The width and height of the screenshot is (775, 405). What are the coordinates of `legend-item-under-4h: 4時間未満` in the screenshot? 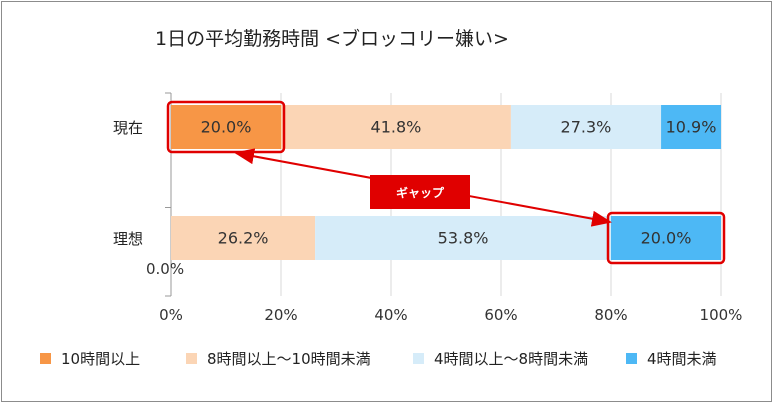 It's located at (671, 358).